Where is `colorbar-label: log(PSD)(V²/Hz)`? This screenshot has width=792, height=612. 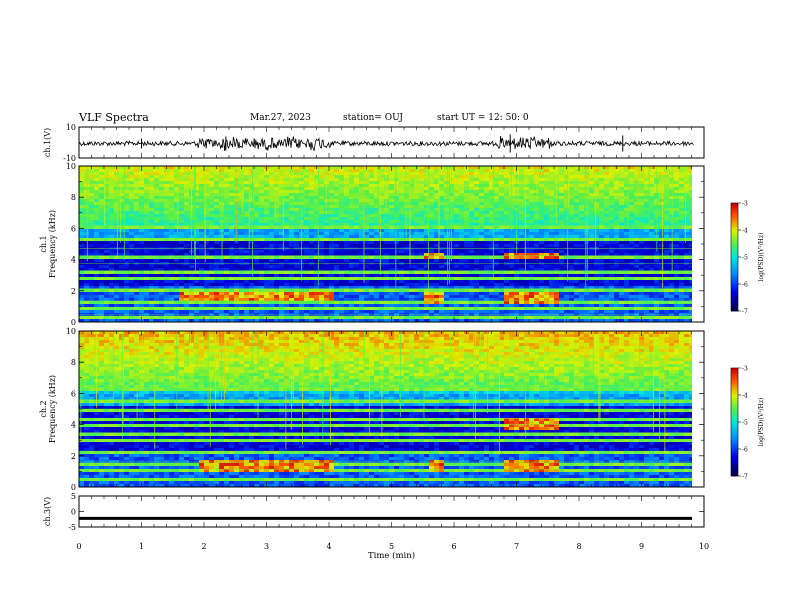
colorbar-label: log(PSD)(V²/Hz) is located at coordinates (761, 422).